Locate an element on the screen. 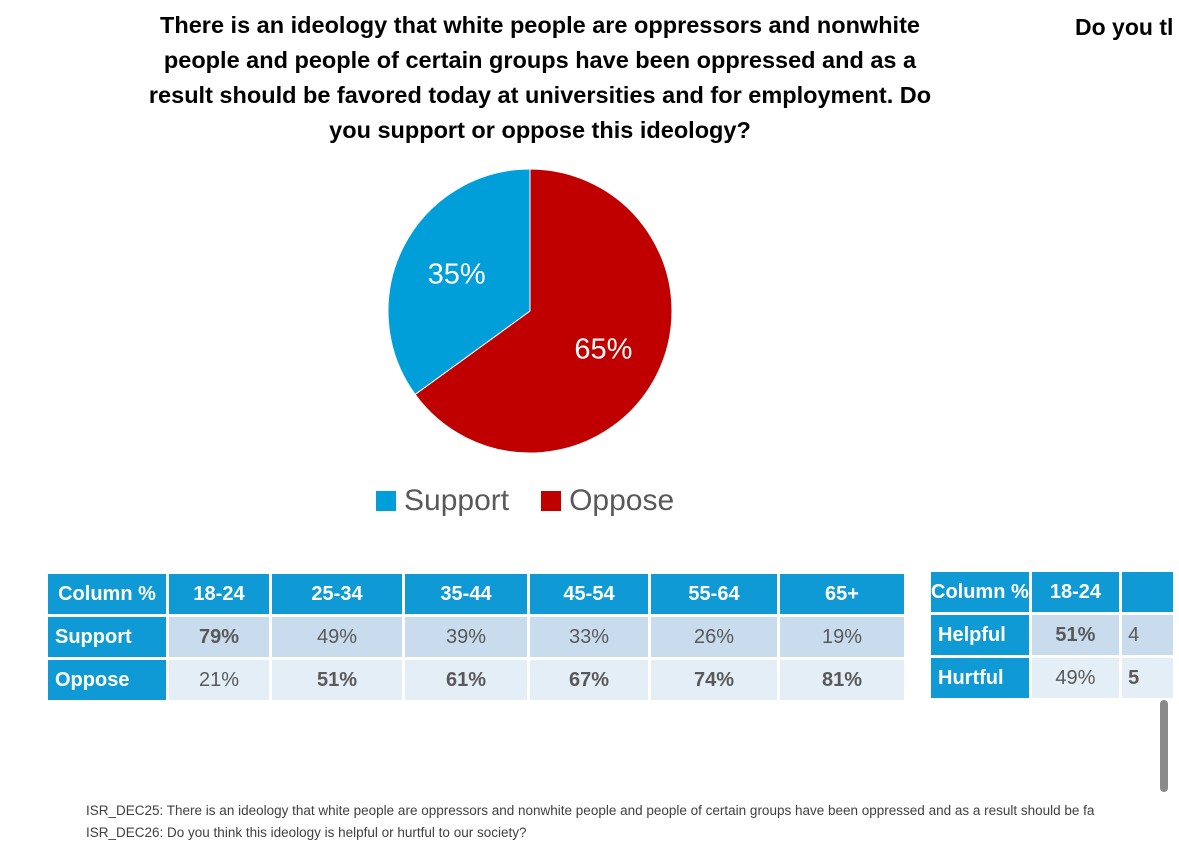 Image resolution: width=1179 pixels, height=857 pixels. table-row: Helpful 51% 4 is located at coordinates (1052, 635).